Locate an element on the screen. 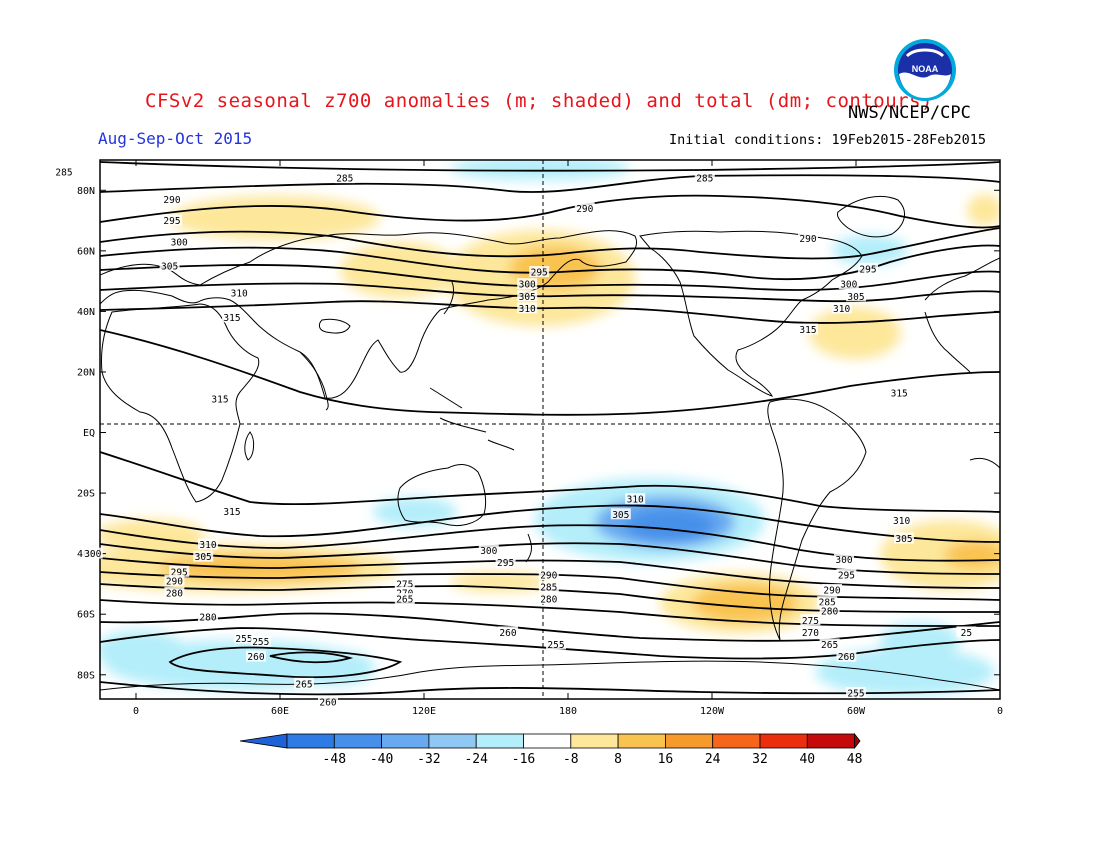 The height and width of the screenshot is (850, 1100). latitude-labels: 80N60N40N20NEQ20S40S60S80S is located at coordinates (86, 433).